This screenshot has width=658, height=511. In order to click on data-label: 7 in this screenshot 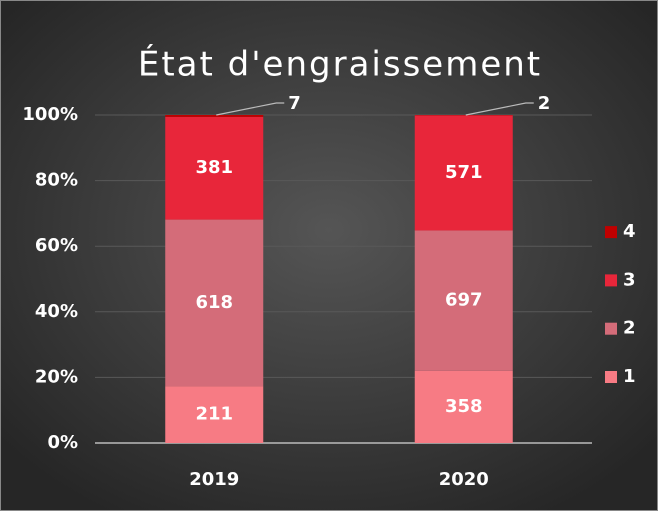, I will do `click(294, 103)`.